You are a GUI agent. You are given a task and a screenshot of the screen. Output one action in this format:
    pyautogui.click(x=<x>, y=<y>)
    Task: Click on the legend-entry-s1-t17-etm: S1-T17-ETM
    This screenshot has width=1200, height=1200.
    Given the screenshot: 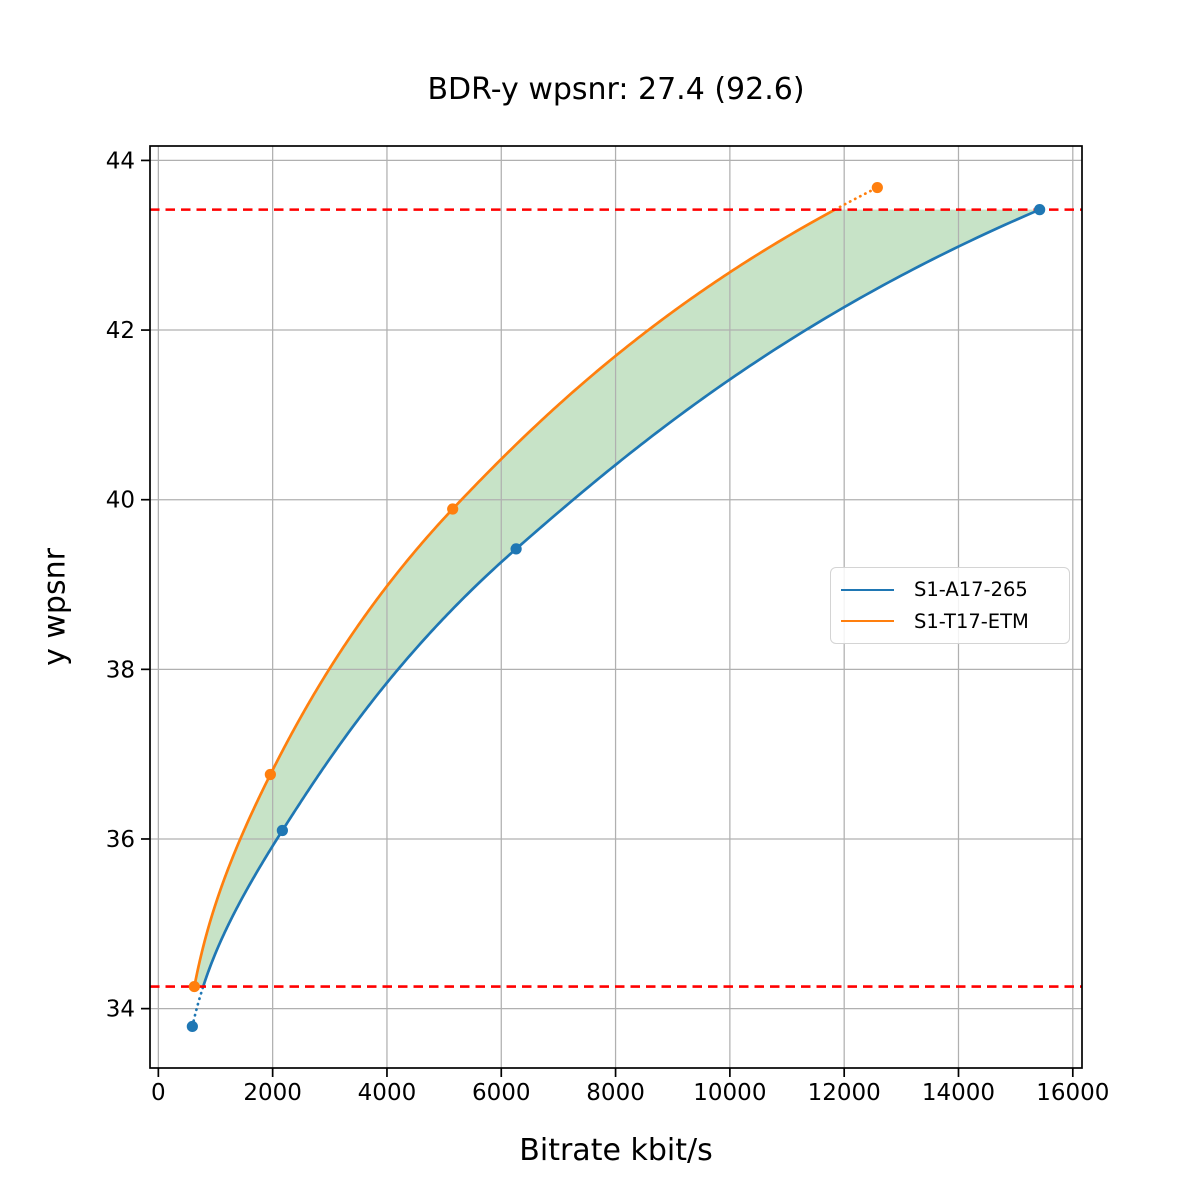 What is the action you would take?
    pyautogui.click(x=950, y=621)
    